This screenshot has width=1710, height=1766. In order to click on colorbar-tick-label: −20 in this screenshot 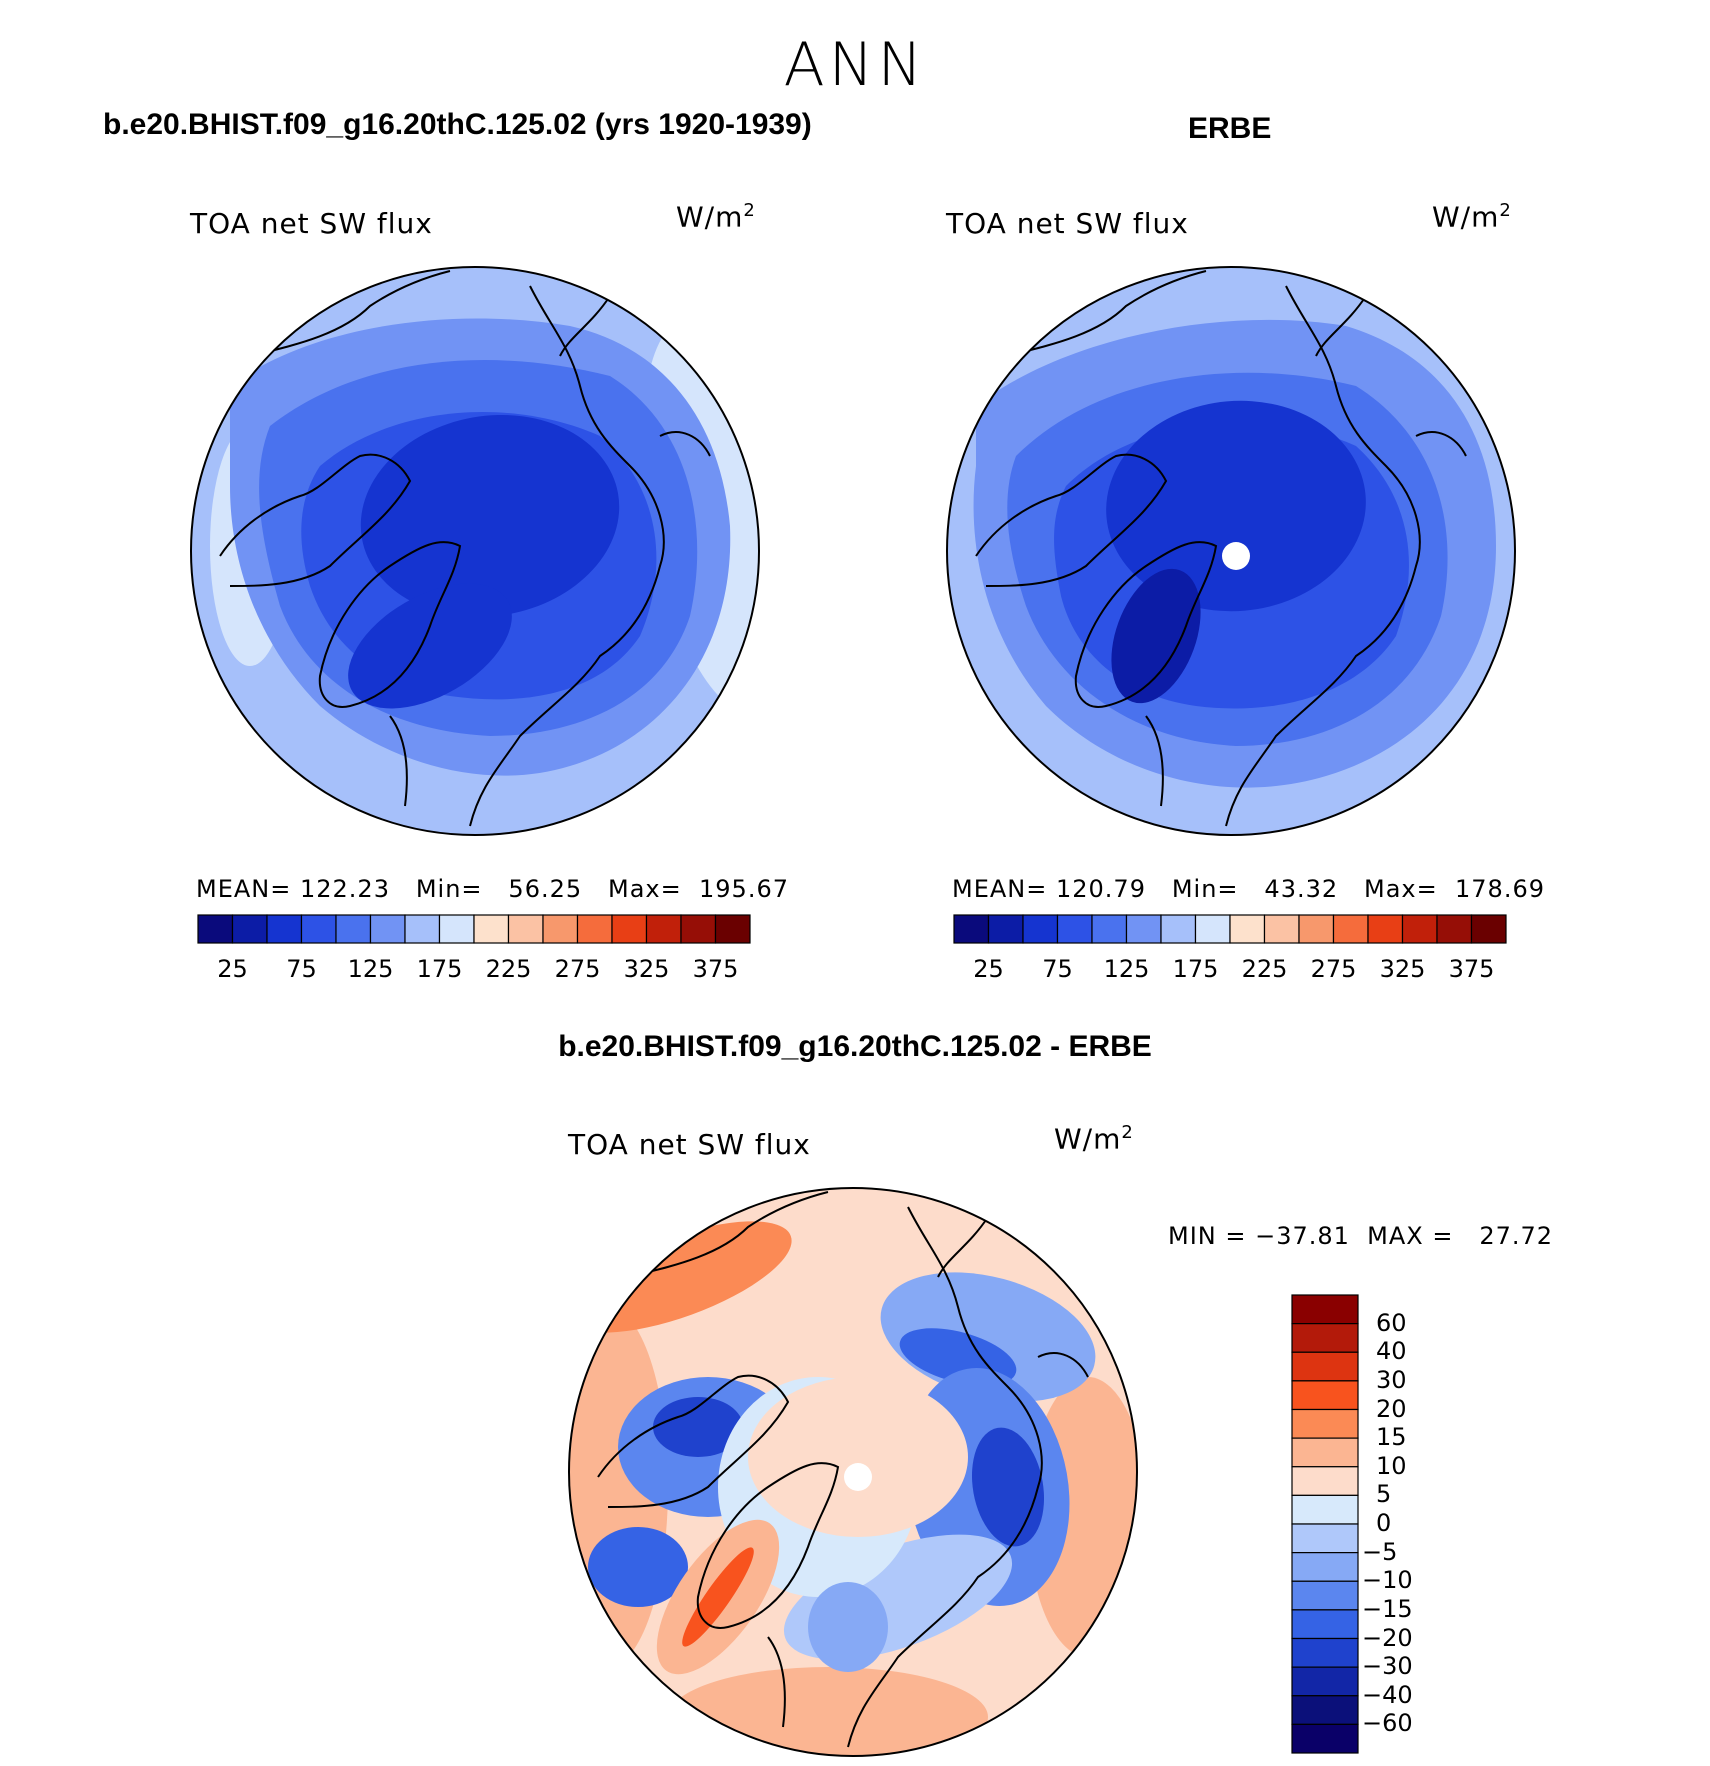, I will do `click(1387, 1637)`.